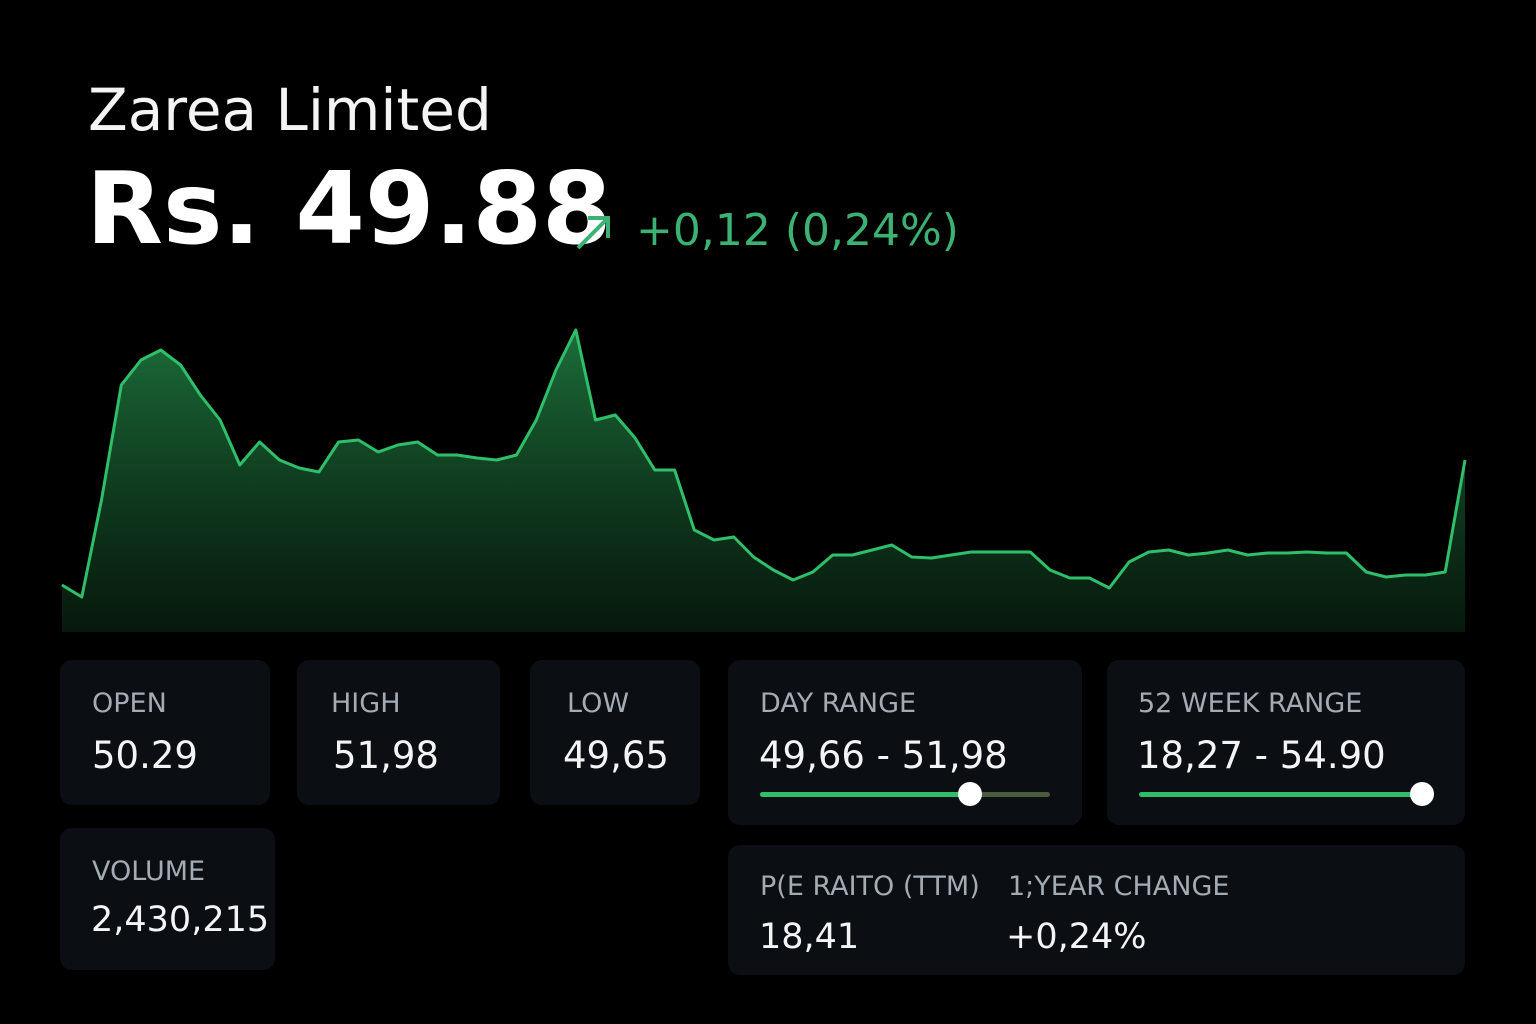 This screenshot has width=1536, height=1024. What do you see at coordinates (1119, 886) in the screenshot?
I see `stat-label: 1;YEAR CHANGE` at bounding box center [1119, 886].